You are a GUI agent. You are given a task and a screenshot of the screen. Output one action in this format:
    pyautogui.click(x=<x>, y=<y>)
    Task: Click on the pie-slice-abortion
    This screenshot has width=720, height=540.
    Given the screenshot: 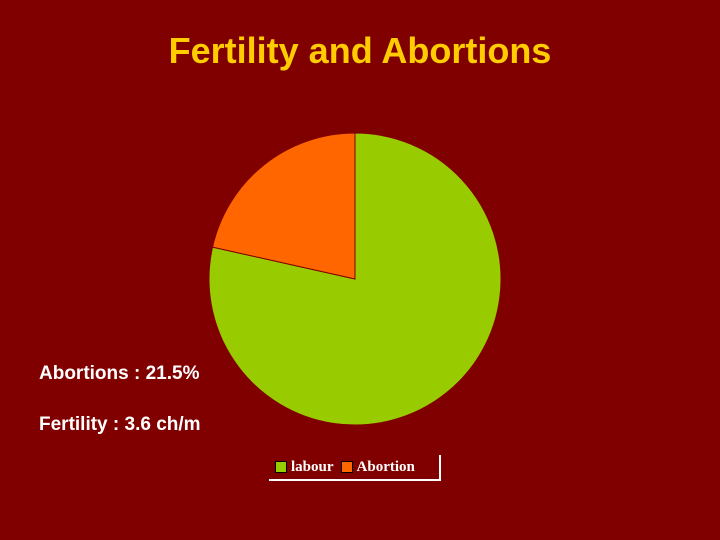 What is the action you would take?
    pyautogui.click(x=283, y=206)
    